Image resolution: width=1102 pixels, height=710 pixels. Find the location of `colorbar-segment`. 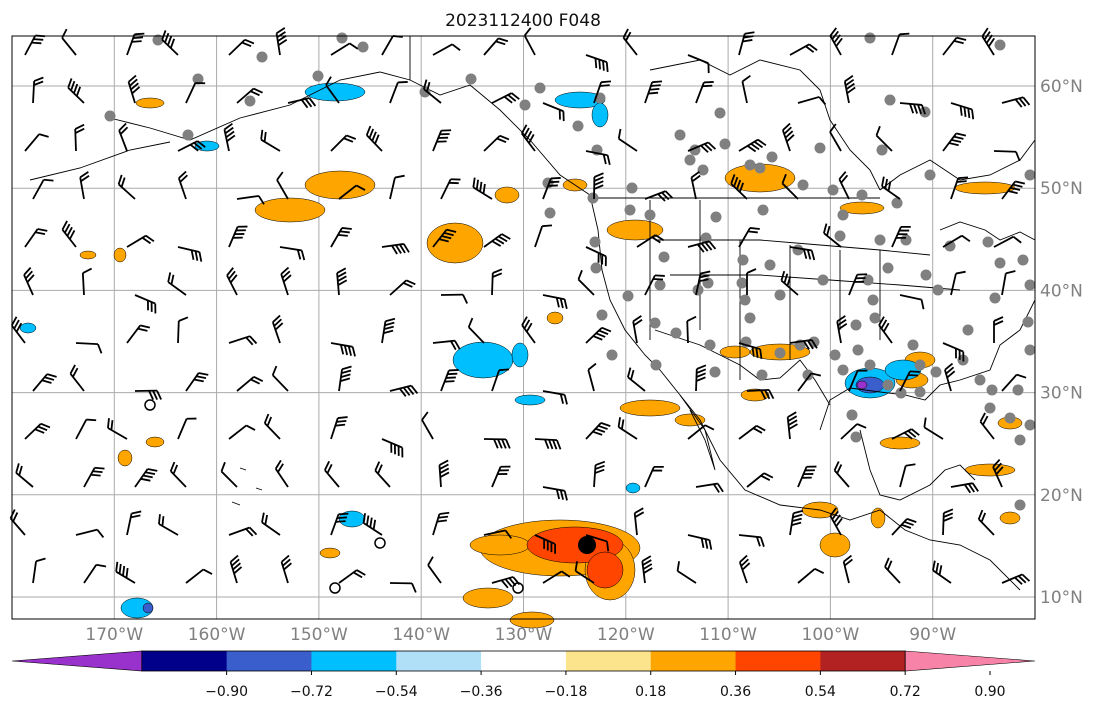

colorbar-segment is located at coordinates (354, 661).